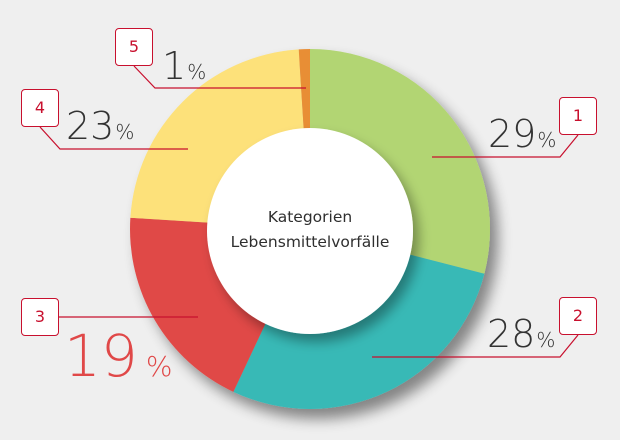 The height and width of the screenshot is (440, 620). Describe the element at coordinates (174, 66) in the screenshot. I see `slice-value-number: 1` at that location.